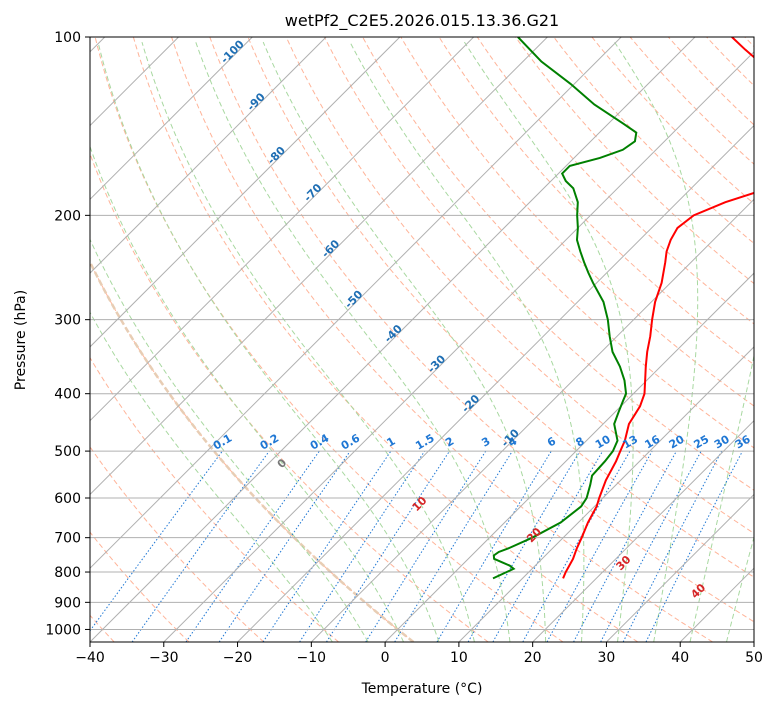  Describe the element at coordinates (67, 321) in the screenshot. I see `y-tick-label: 300` at that location.